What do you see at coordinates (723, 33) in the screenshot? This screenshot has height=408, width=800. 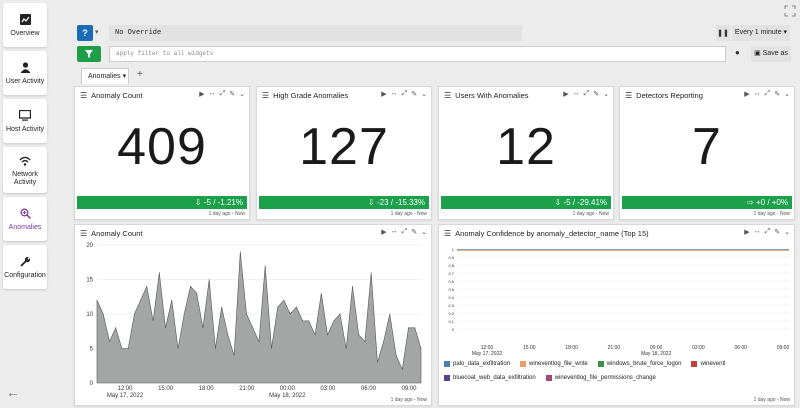 I see `pause-button: ❚❚` at bounding box center [723, 33].